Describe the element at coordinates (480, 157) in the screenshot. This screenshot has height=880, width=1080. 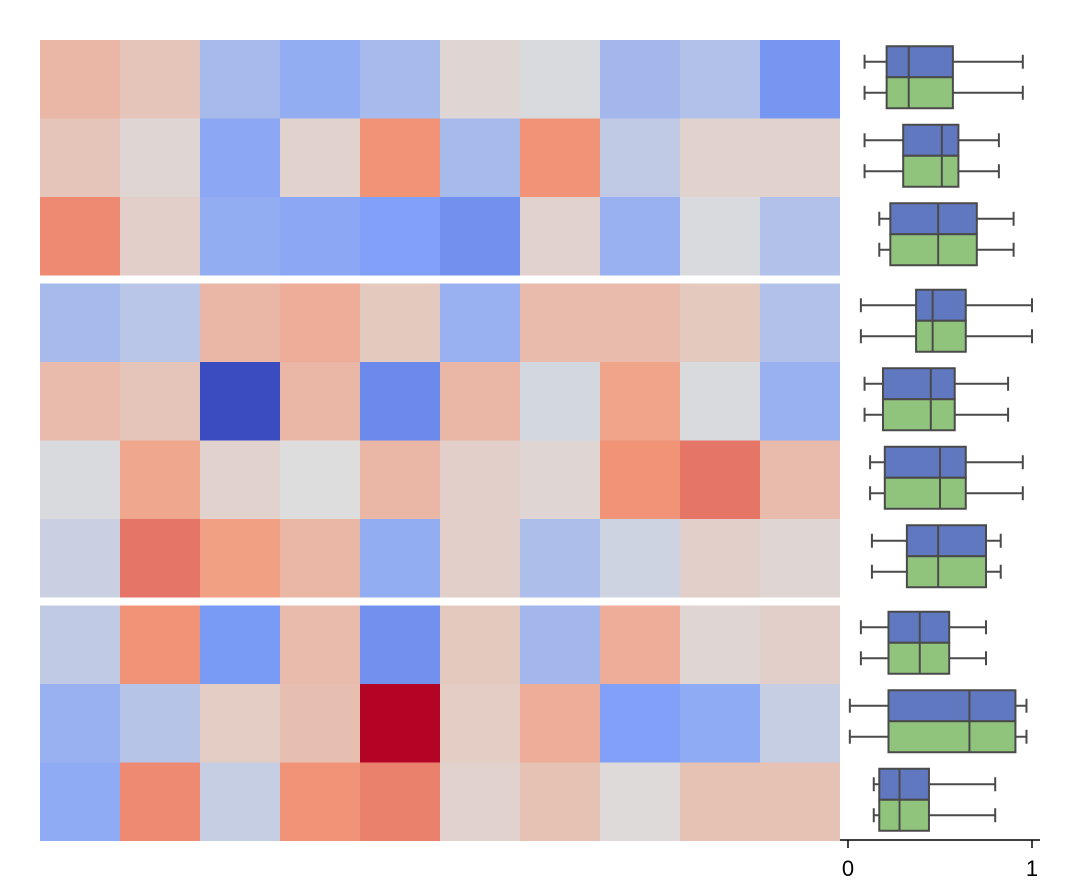
I see `heatmap-cell-r1-c5` at that location.